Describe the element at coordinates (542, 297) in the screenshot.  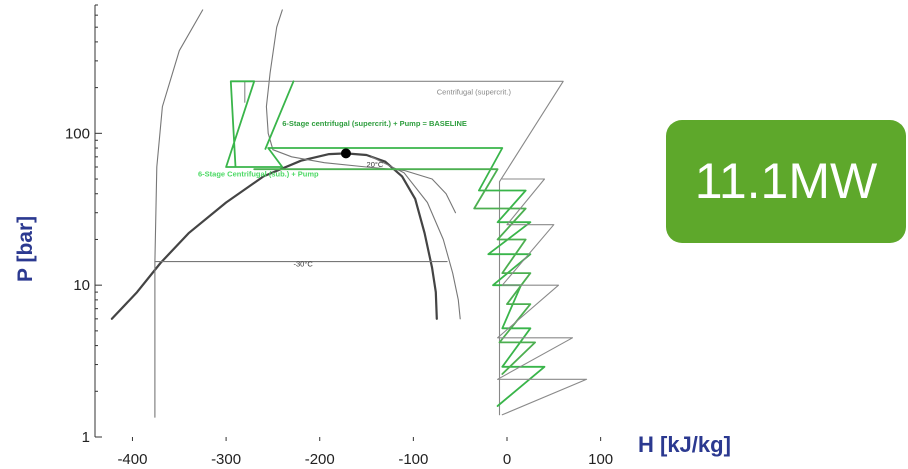
I see `series-gray-zigzag` at that location.